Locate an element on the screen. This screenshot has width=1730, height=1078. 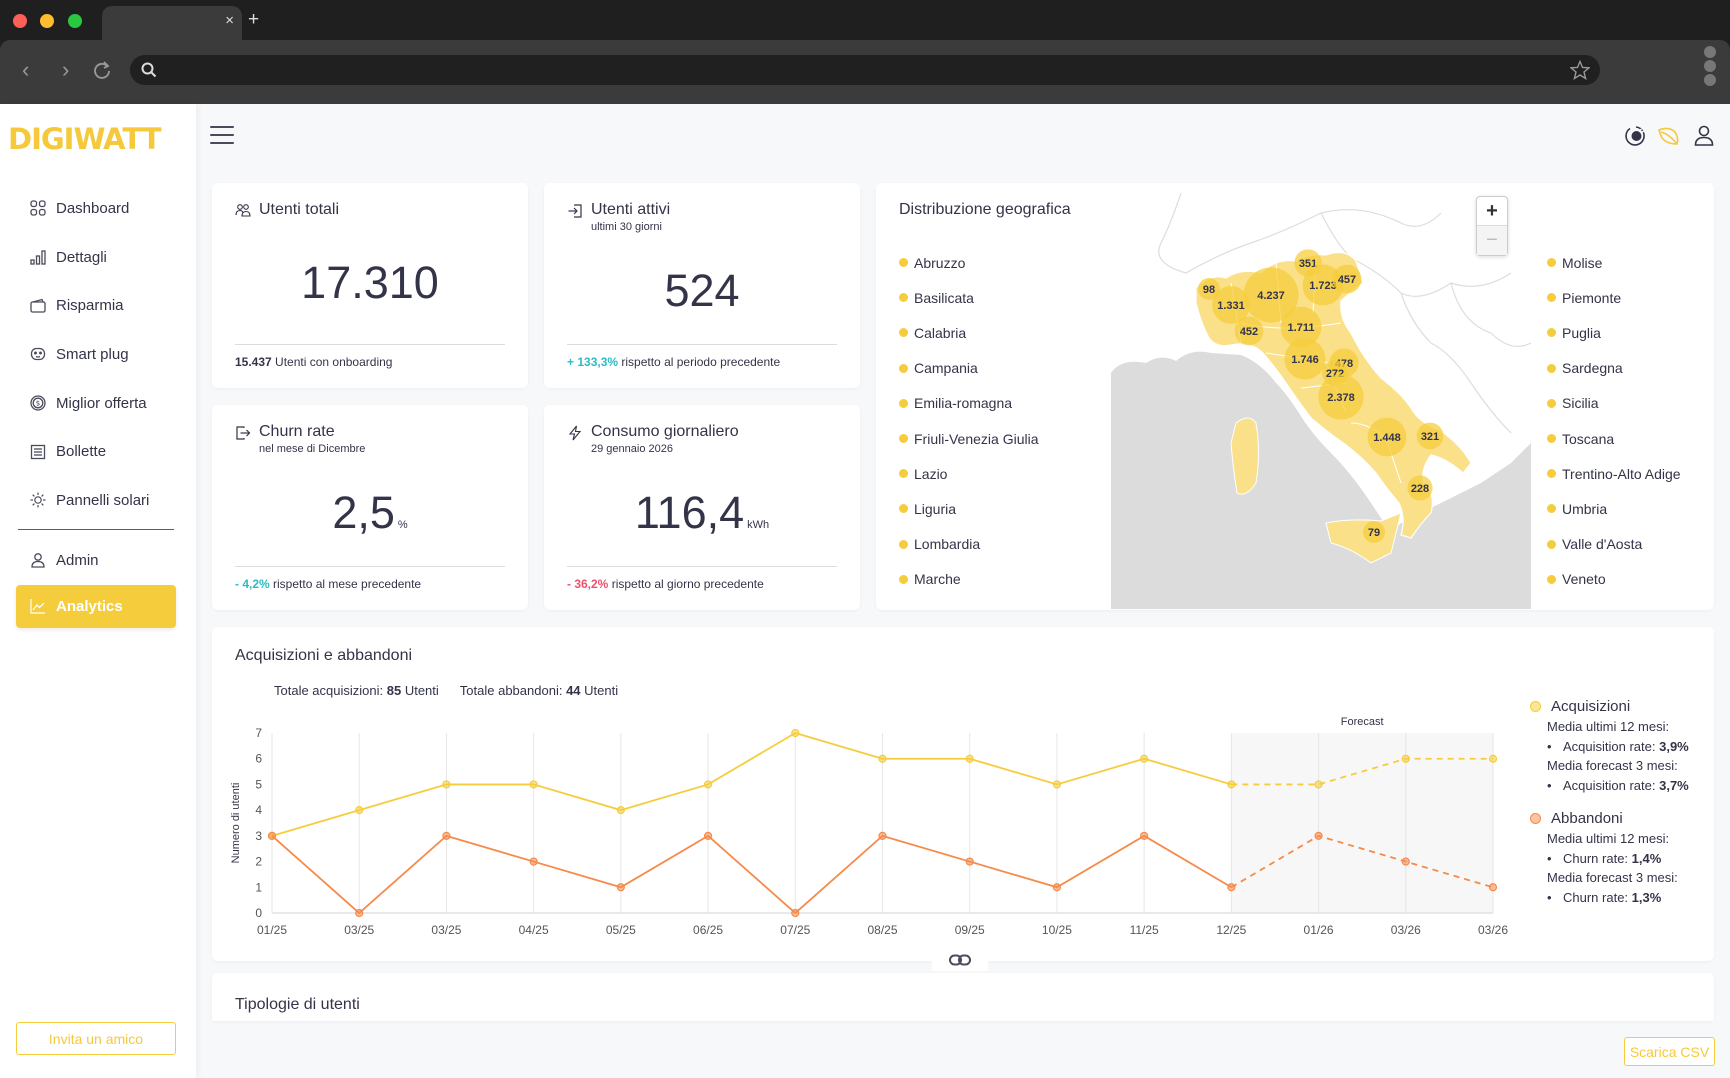
legend-abbandoni: Abbandoni is located at coordinates (1620, 818).